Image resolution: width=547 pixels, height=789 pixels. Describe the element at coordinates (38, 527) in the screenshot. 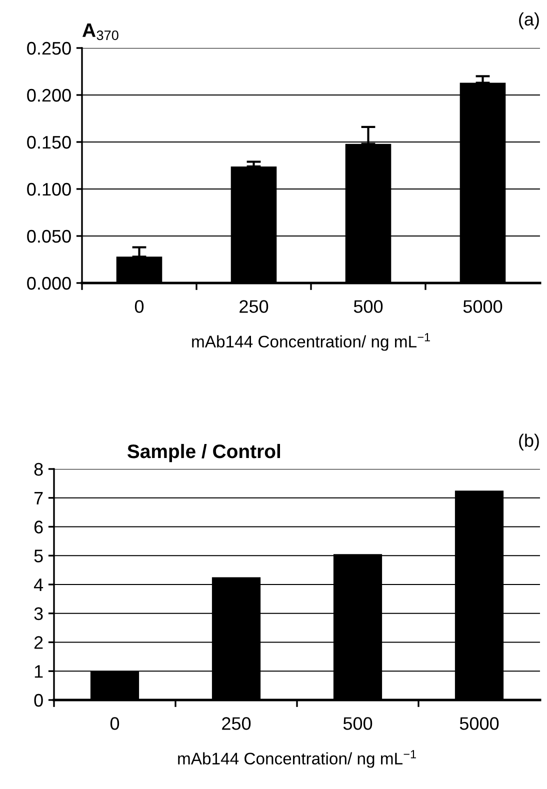

I see `y-tick-label: 6` at that location.